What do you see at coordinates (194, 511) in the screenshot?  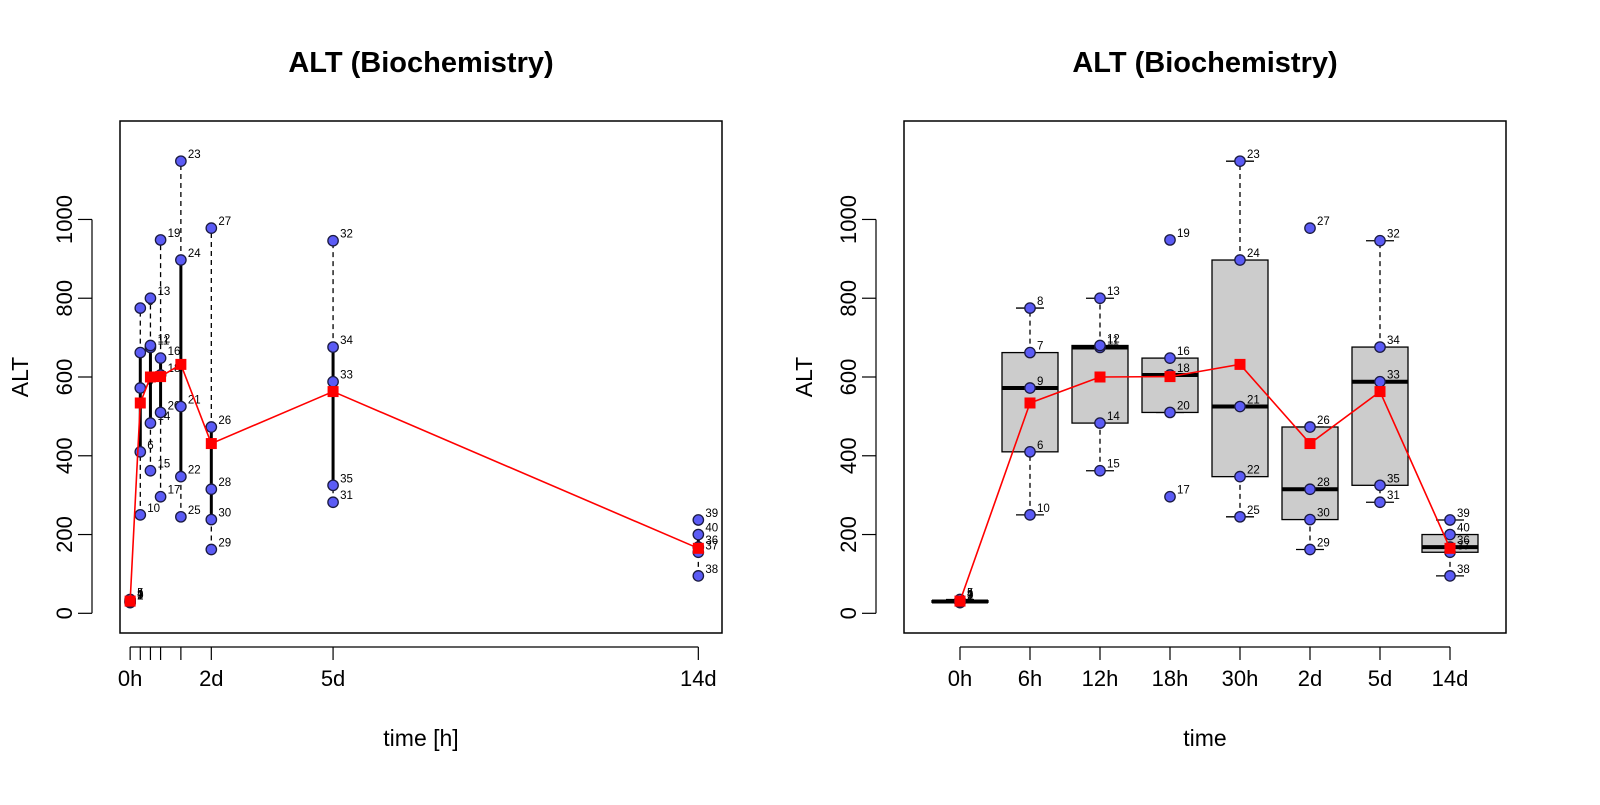 I see `left-point-label: 25` at bounding box center [194, 511].